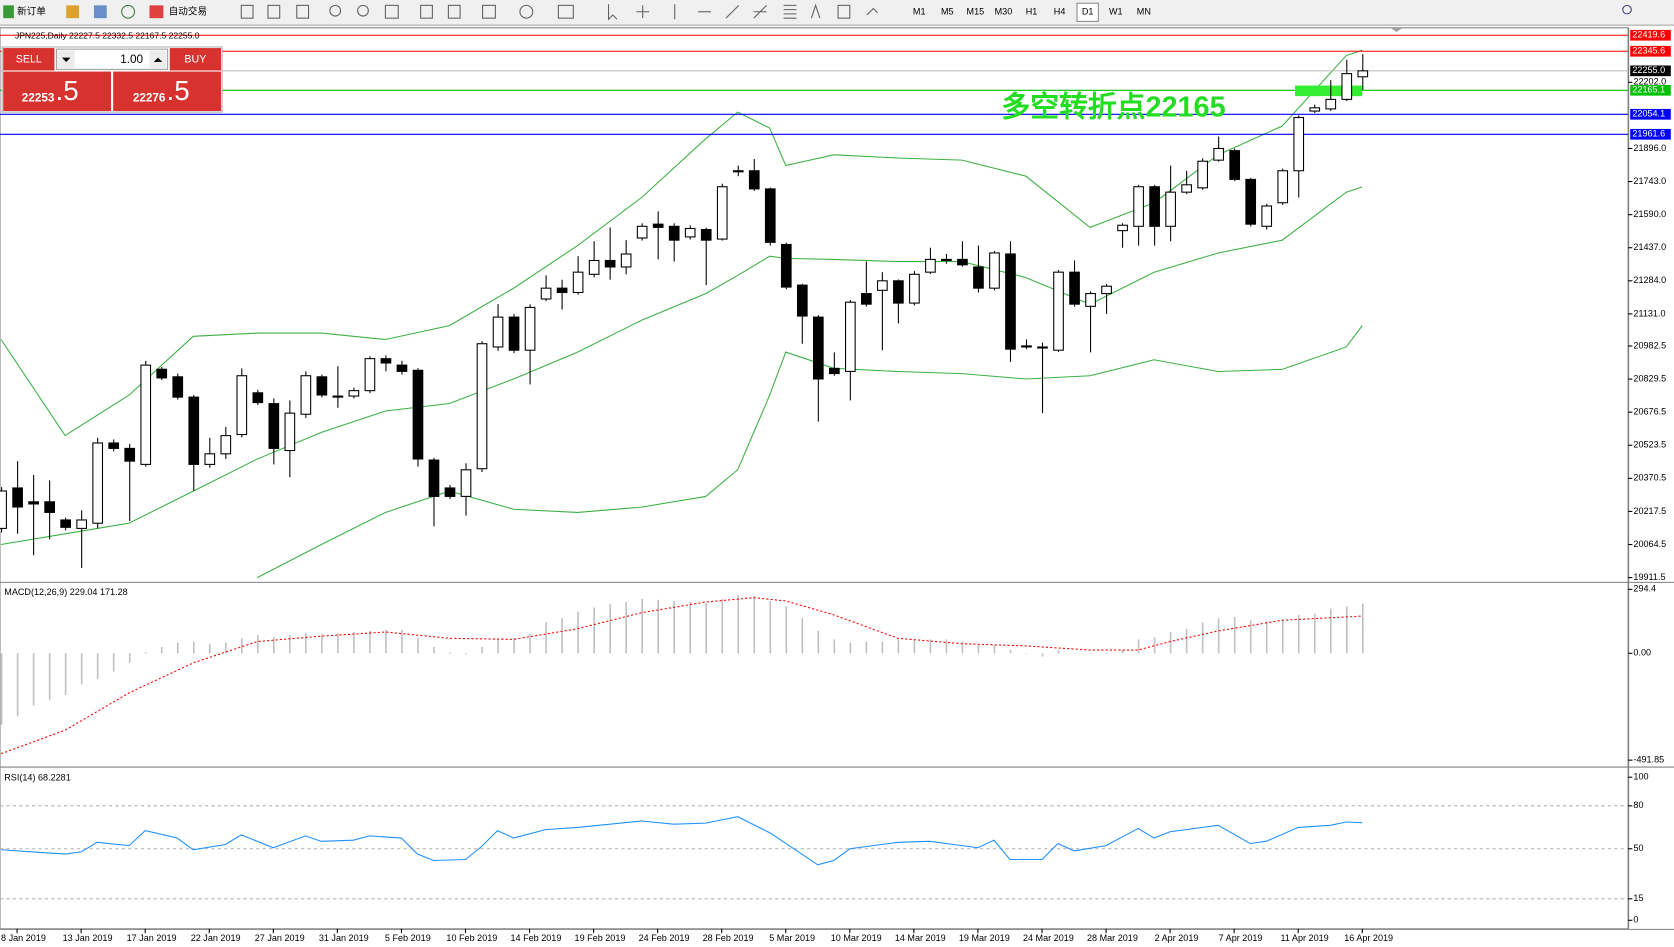  What do you see at coordinates (8, 12) in the screenshot?
I see `new-order-icon` at bounding box center [8, 12].